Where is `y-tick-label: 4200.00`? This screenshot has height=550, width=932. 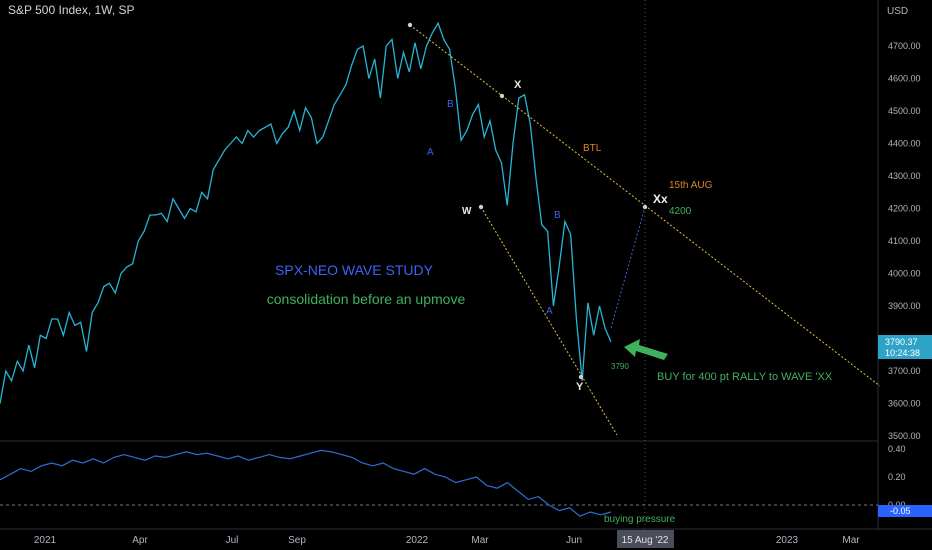
y-tick-label: 4200.00 is located at coordinates (904, 209).